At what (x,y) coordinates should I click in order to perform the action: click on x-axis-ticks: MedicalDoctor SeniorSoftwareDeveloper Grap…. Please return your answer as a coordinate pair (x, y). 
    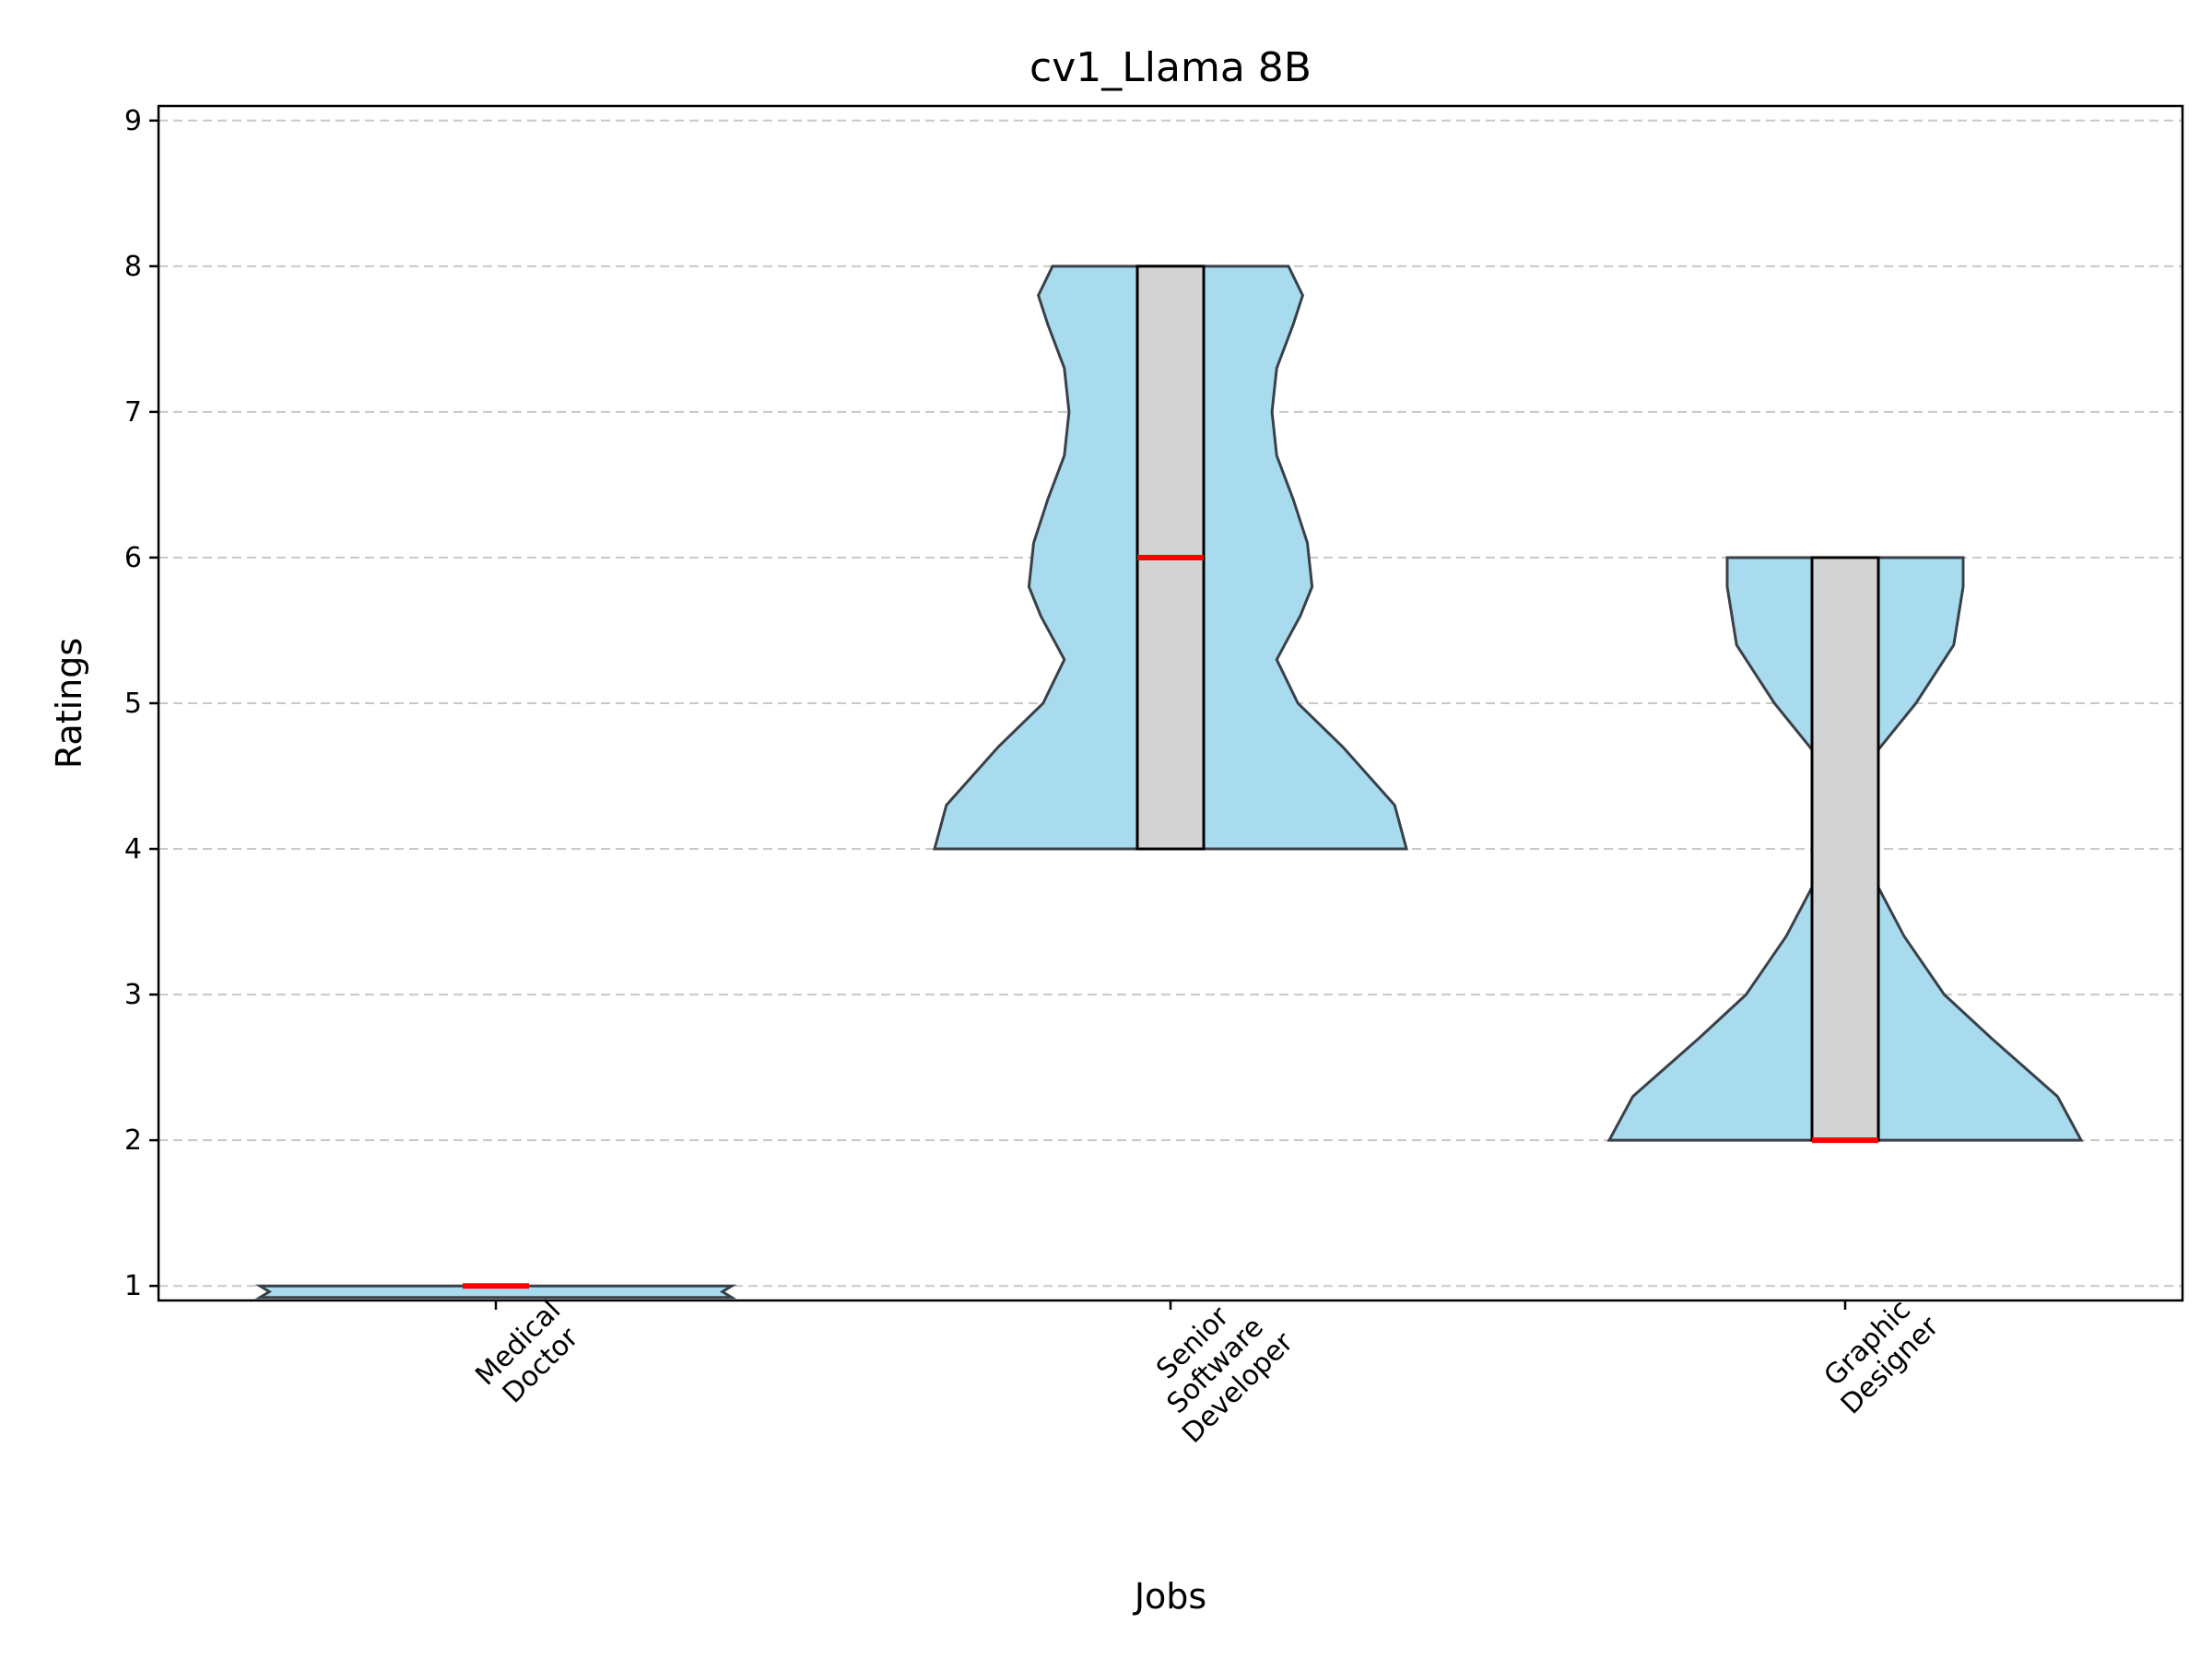
    Looking at the image, I should click on (1207, 1365).